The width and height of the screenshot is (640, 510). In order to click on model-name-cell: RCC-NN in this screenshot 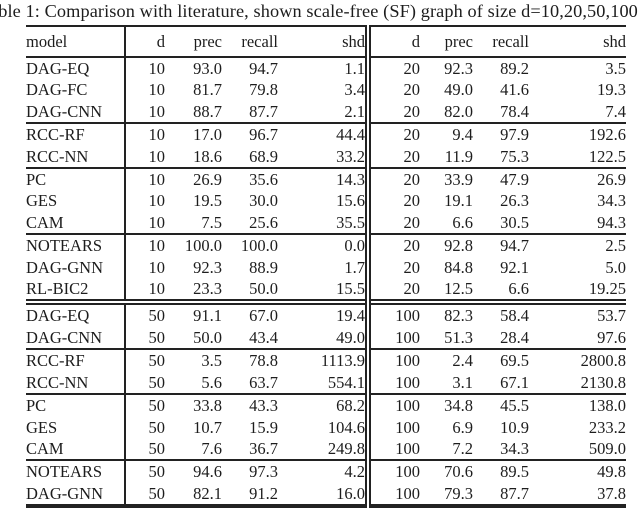, I will do `click(57, 382)`.